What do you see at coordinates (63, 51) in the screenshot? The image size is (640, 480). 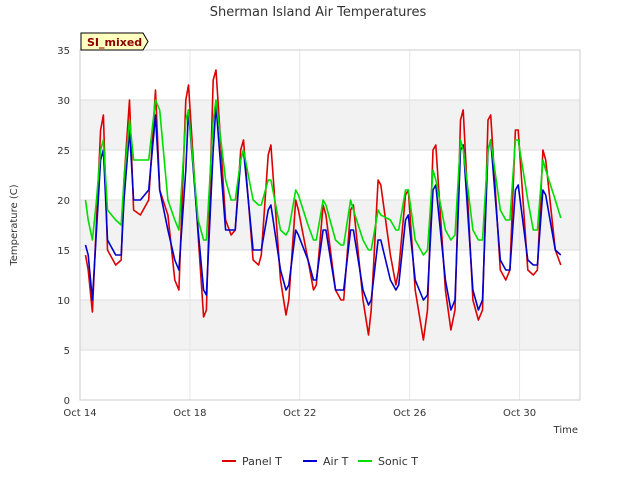 I see `y-tick-label: 35` at bounding box center [63, 51].